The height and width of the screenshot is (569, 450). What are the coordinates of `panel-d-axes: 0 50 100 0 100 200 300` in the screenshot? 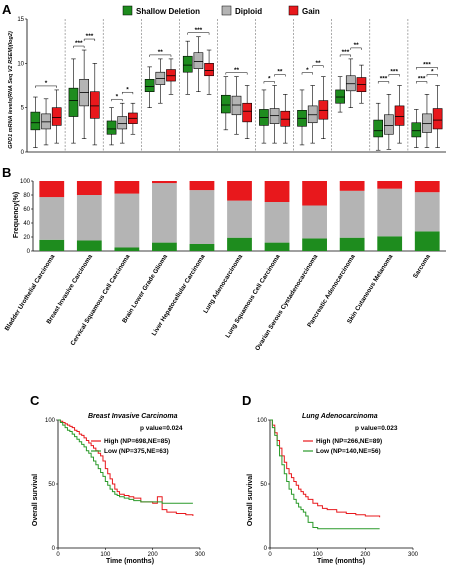 It's located at (338, 488).